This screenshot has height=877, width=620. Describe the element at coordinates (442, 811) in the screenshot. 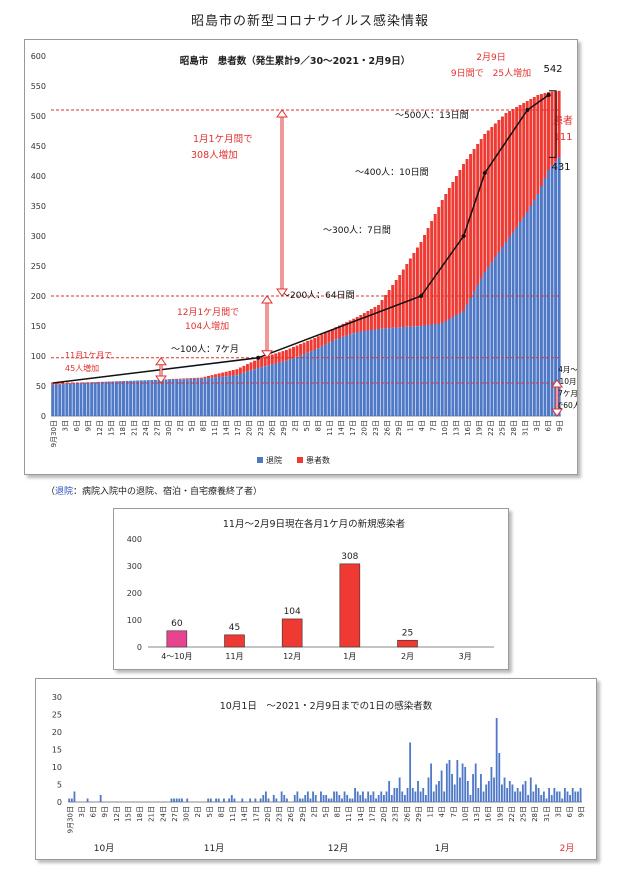

I see `x-tick-label: 4日` at that location.